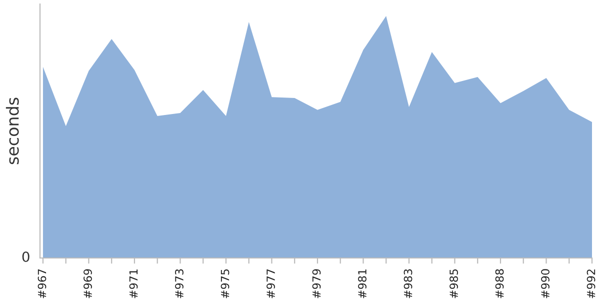  Describe the element at coordinates (270, 283) in the screenshot. I see `x-tick-label: #977` at that location.